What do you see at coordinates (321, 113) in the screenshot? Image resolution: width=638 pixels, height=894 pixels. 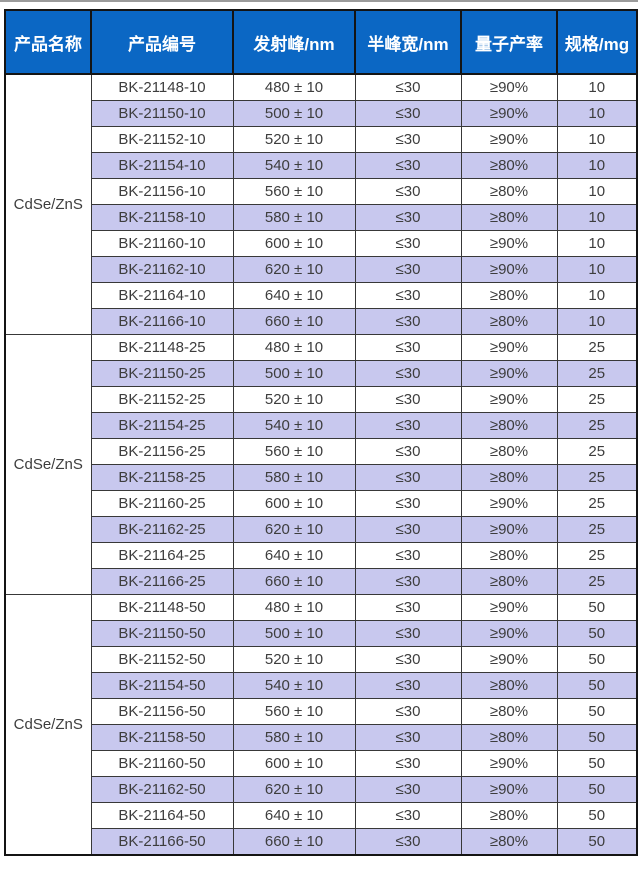 I see `table-row: BK-21150-10 500 ± 10 ≤30 ≥90% 10` at bounding box center [321, 113].